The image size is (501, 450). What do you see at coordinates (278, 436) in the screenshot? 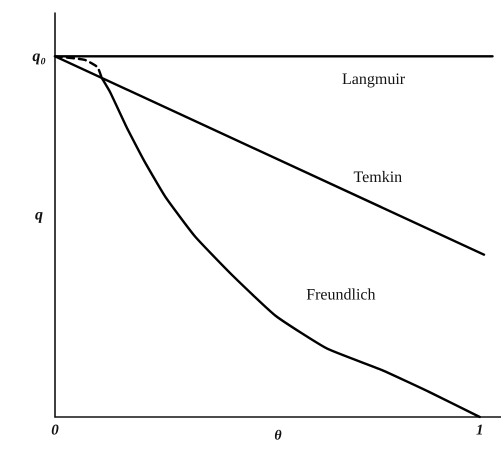
I see `x-axis-title: θ` at bounding box center [278, 436].